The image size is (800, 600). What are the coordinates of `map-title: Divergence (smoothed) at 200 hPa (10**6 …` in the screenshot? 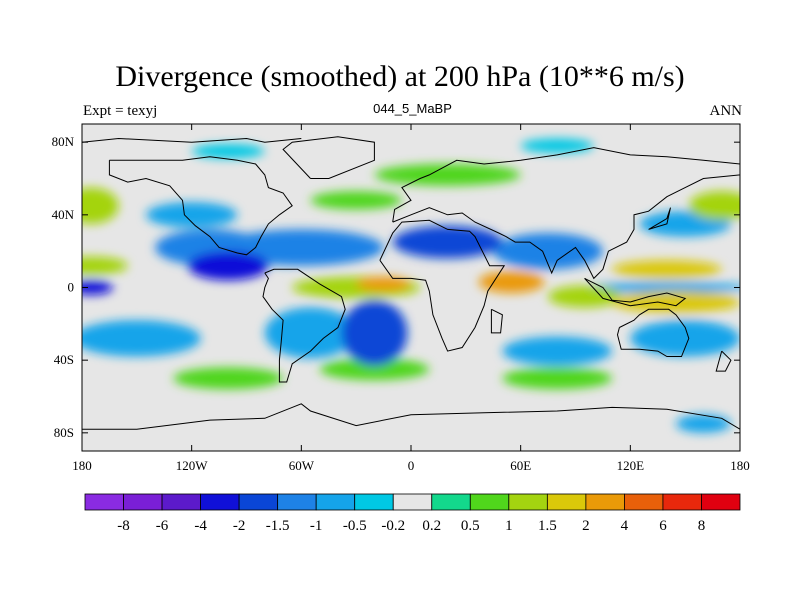 It's located at (400, 76).